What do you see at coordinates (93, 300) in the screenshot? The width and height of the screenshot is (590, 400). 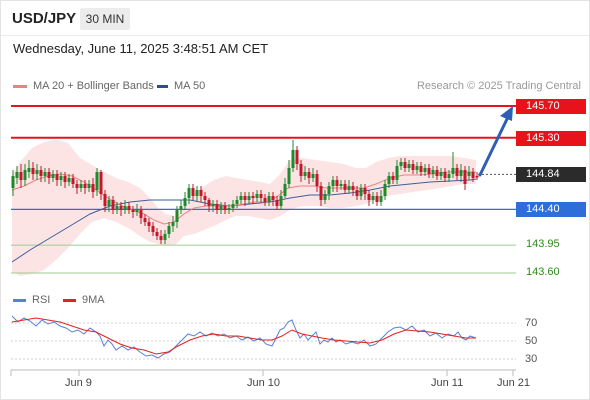 I see `rsi-ma-legend-label: 9MA` at bounding box center [93, 300].